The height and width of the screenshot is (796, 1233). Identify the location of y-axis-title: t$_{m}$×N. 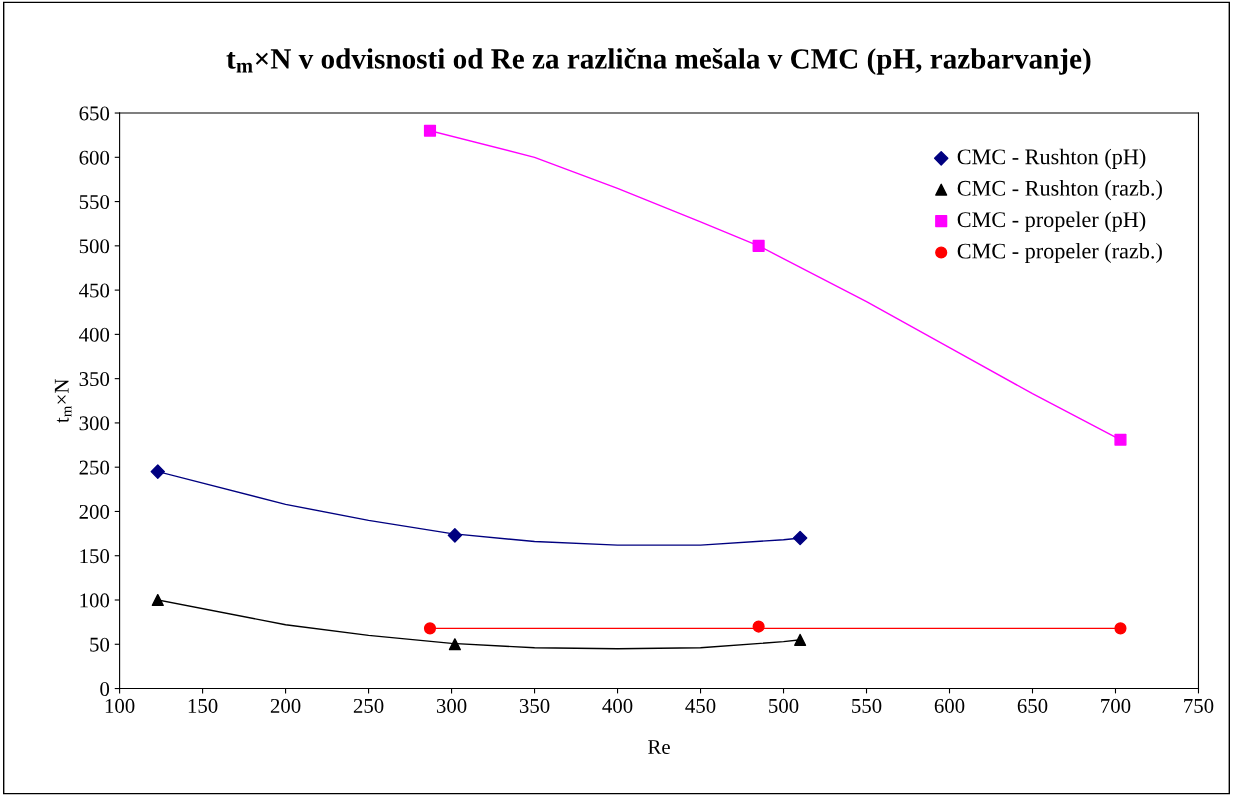
(63, 400).